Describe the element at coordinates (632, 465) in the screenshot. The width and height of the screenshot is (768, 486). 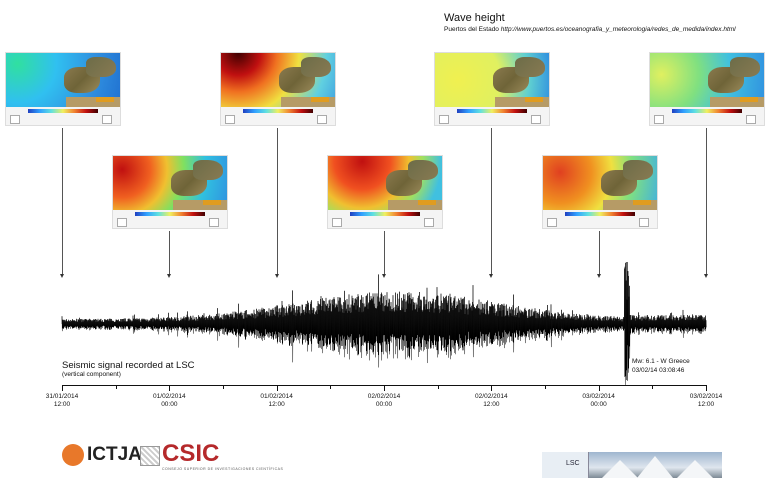
I see `lsc-logo-banner: LSC` at that location.